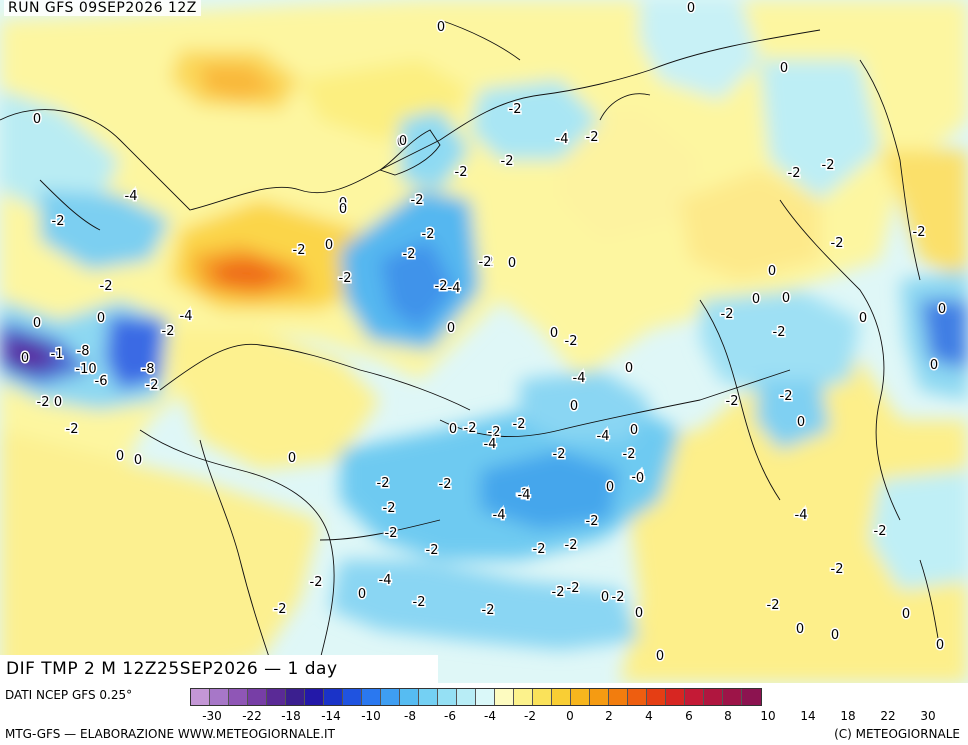 The image size is (968, 745). What do you see at coordinates (371, 716) in the screenshot?
I see `colorbar-tick-label: -10` at bounding box center [371, 716].